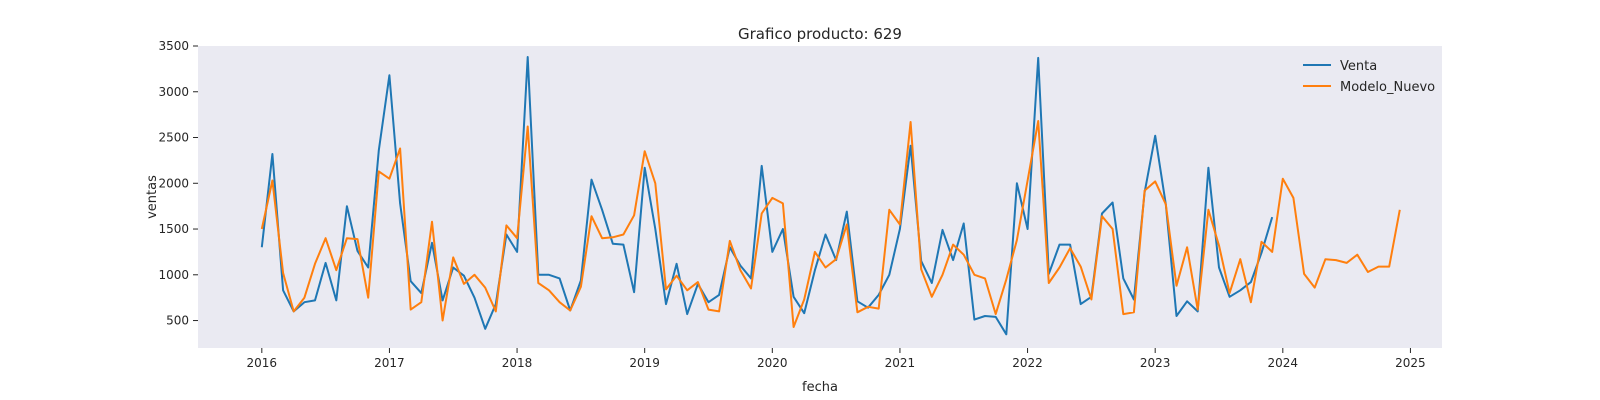  What do you see at coordinates (389, 363) in the screenshot?
I see `x-tick-label: 2017` at bounding box center [389, 363].